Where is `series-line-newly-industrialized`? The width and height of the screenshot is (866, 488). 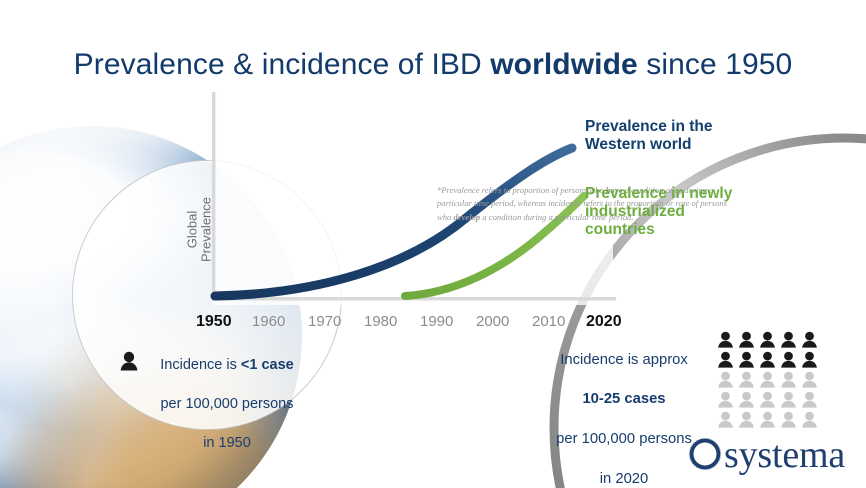
series-line-newly-industrialized is located at coordinates (494, 246).